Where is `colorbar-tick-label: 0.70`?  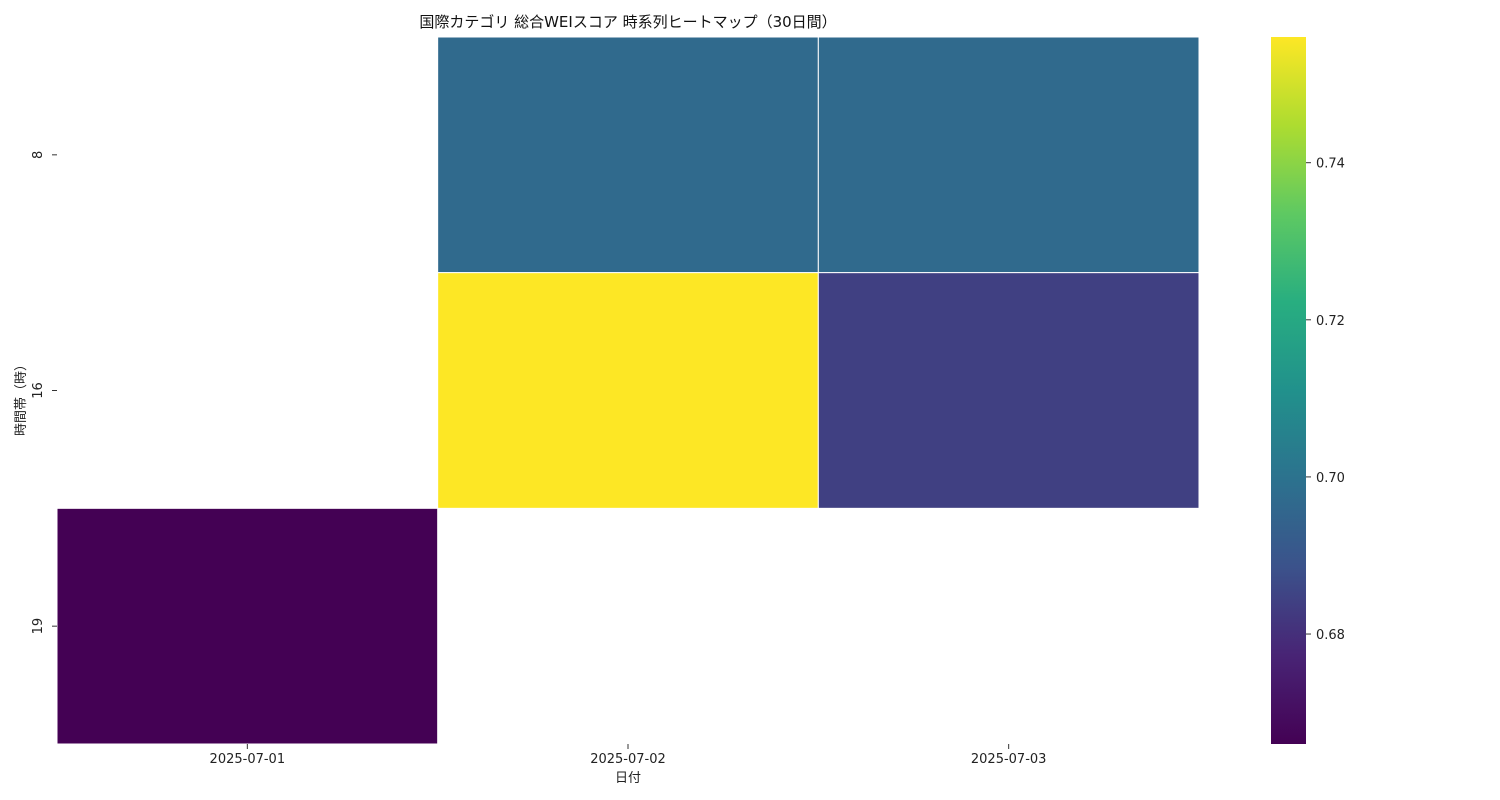
colorbar-tick-label: 0.70 is located at coordinates (1330, 478).